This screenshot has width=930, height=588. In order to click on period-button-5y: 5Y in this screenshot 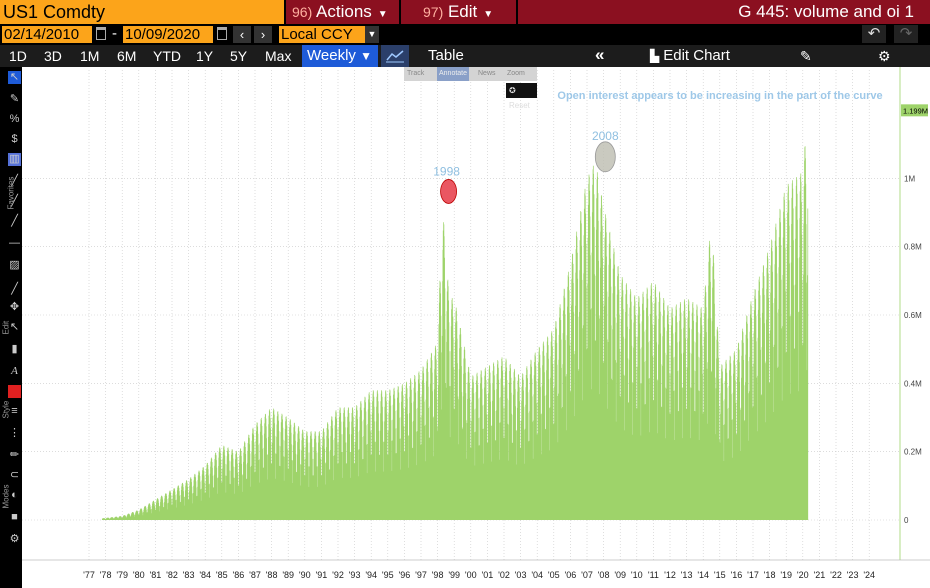, I will do `click(239, 56)`.